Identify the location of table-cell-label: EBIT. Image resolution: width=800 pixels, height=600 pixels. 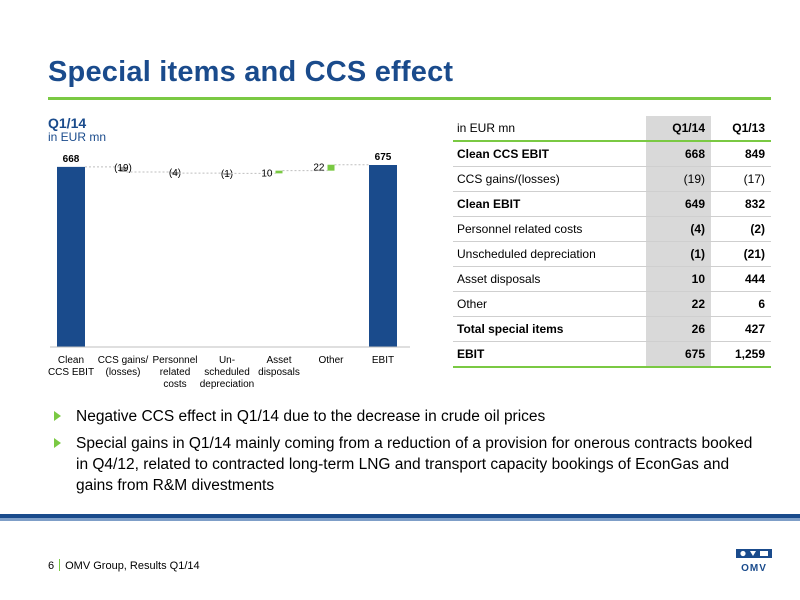
(549, 354).